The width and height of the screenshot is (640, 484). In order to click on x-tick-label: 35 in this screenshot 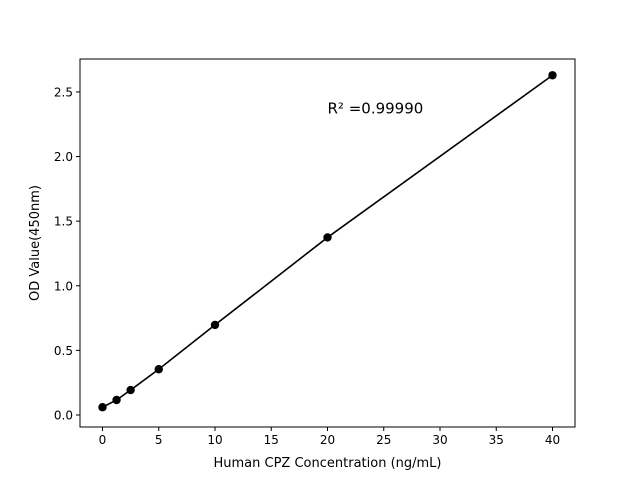, I will do `click(496, 440)`.